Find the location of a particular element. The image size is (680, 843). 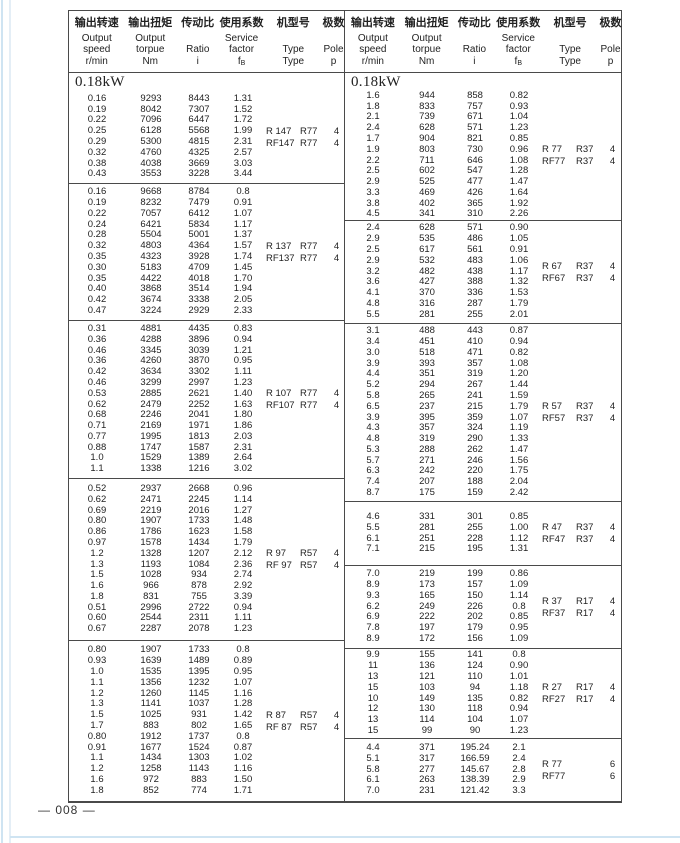

cell-output-torque: 4422 is located at coordinates (151, 278).